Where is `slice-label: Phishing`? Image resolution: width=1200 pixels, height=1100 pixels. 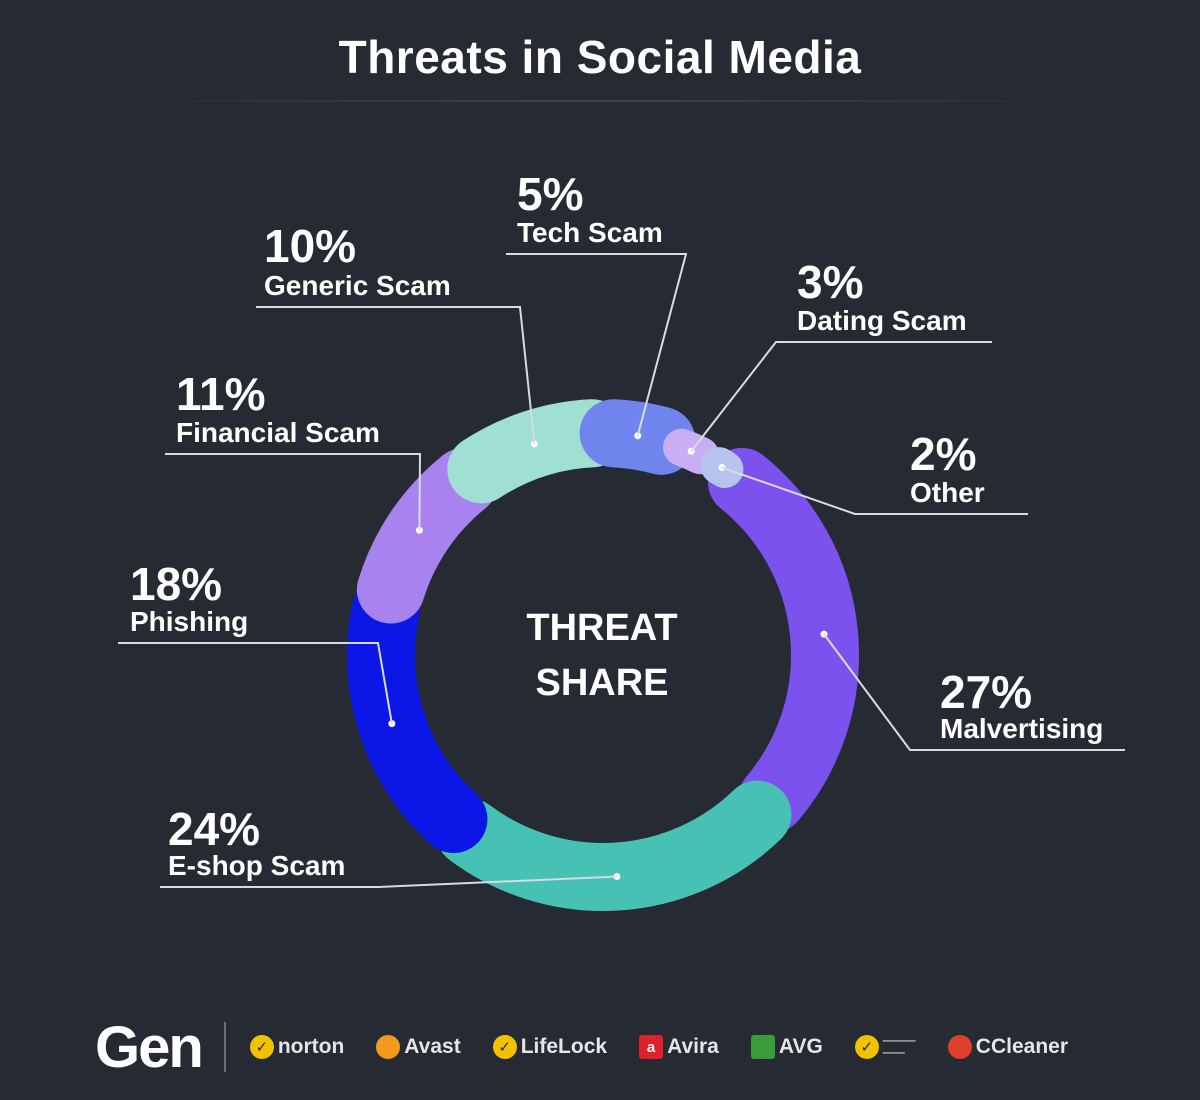 slice-label: Phishing is located at coordinates (189, 621).